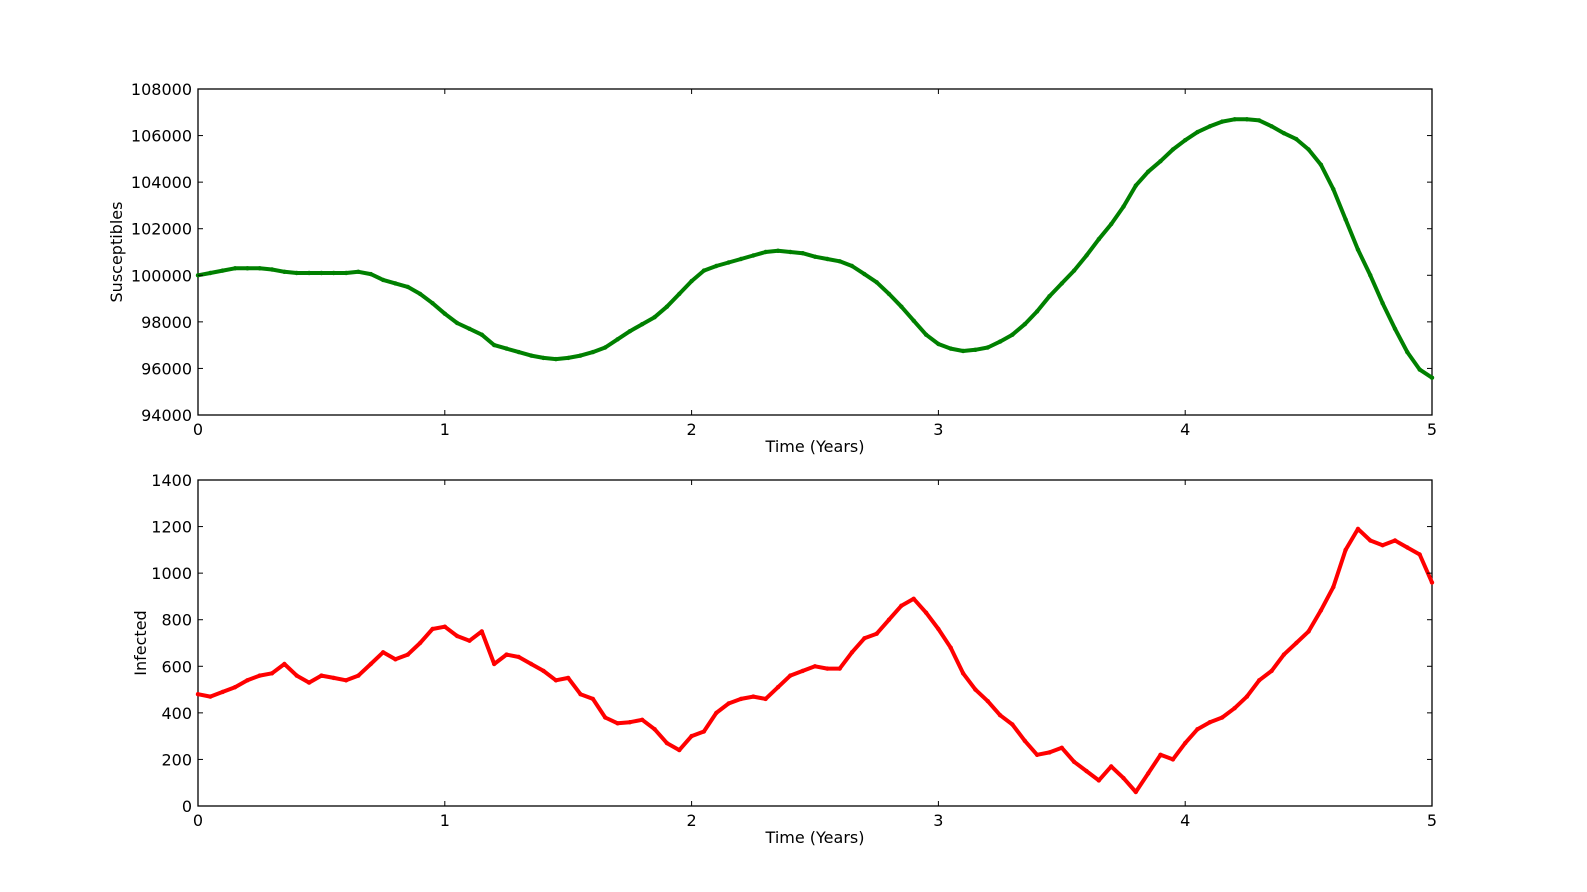 The height and width of the screenshot is (892, 1587). Describe the element at coordinates (445, 429) in the screenshot. I see `susceptibles-x-tick-label: 1` at that location.